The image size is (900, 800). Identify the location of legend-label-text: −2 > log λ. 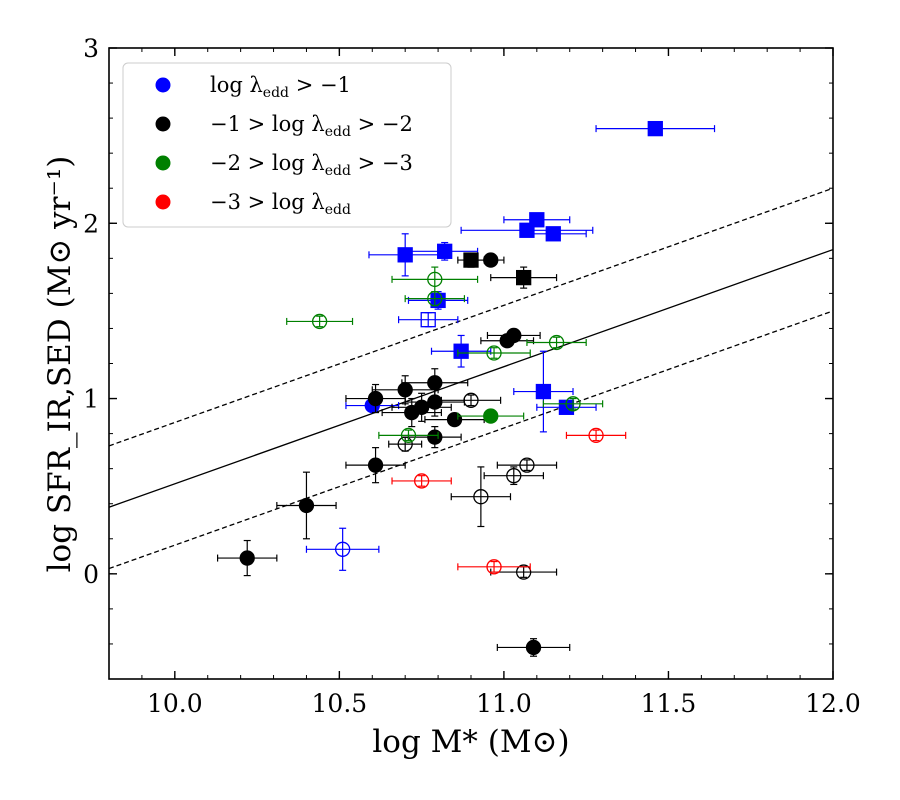
(267, 163).